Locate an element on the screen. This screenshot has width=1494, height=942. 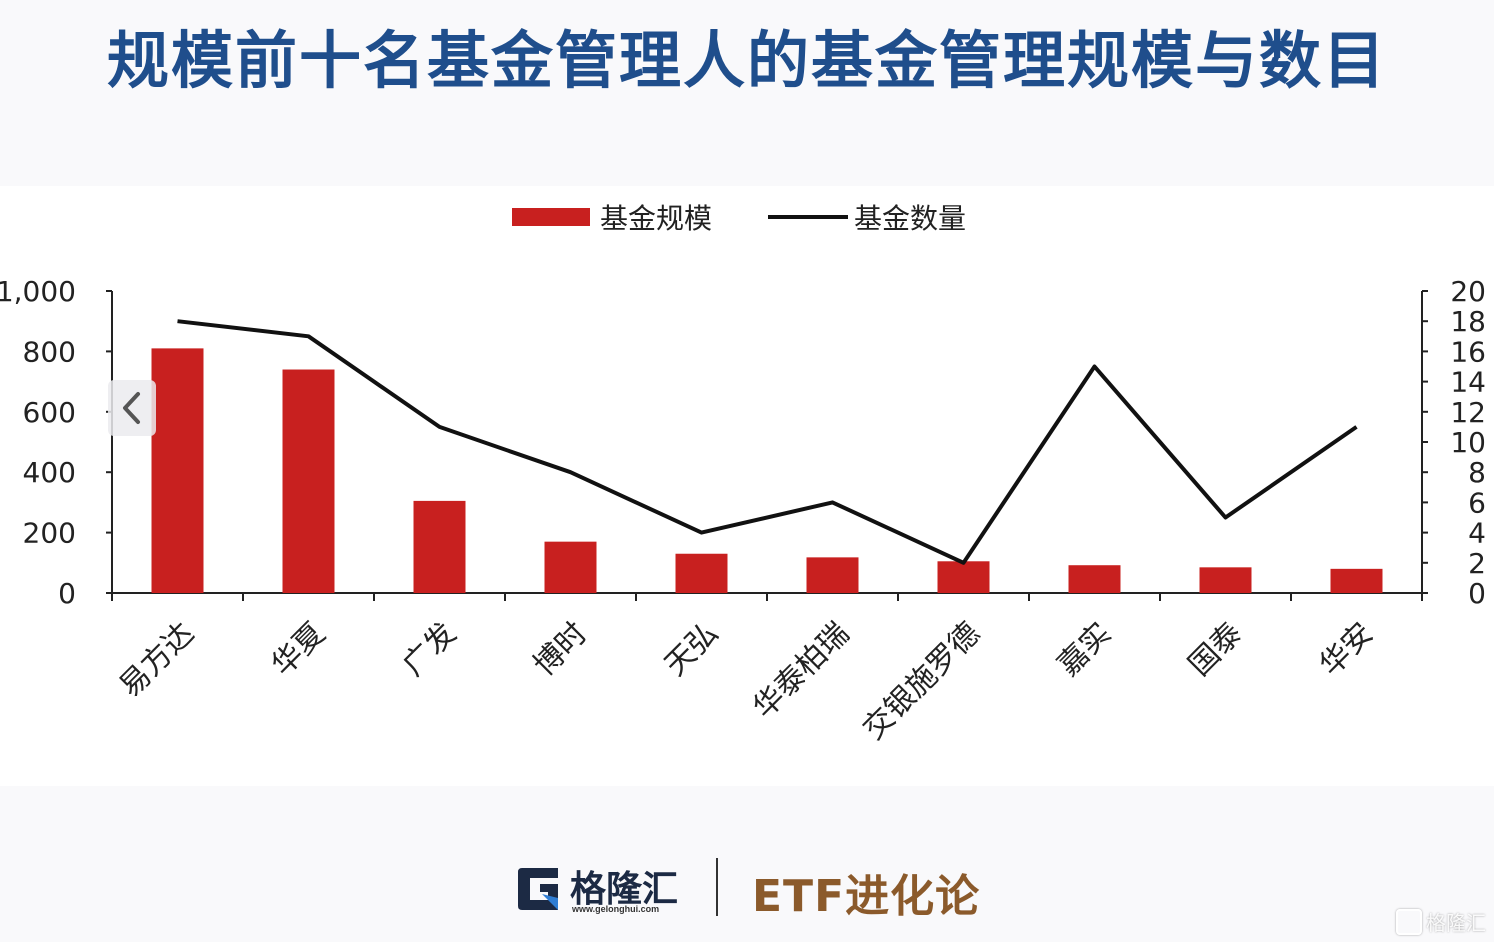
footer: 格隆汇 www.gelonghui.com ETF进化论 is located at coordinates (747, 890).